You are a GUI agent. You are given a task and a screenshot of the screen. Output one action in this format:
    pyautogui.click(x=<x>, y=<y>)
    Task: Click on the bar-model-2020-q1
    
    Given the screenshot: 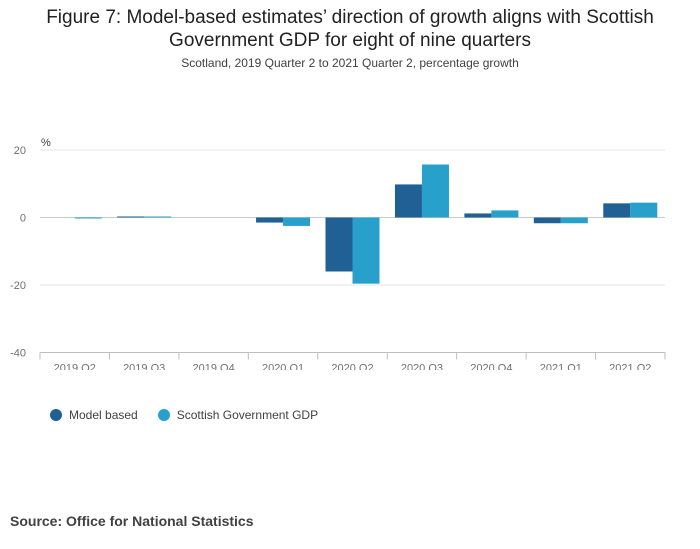 What is the action you would take?
    pyautogui.click(x=270, y=220)
    